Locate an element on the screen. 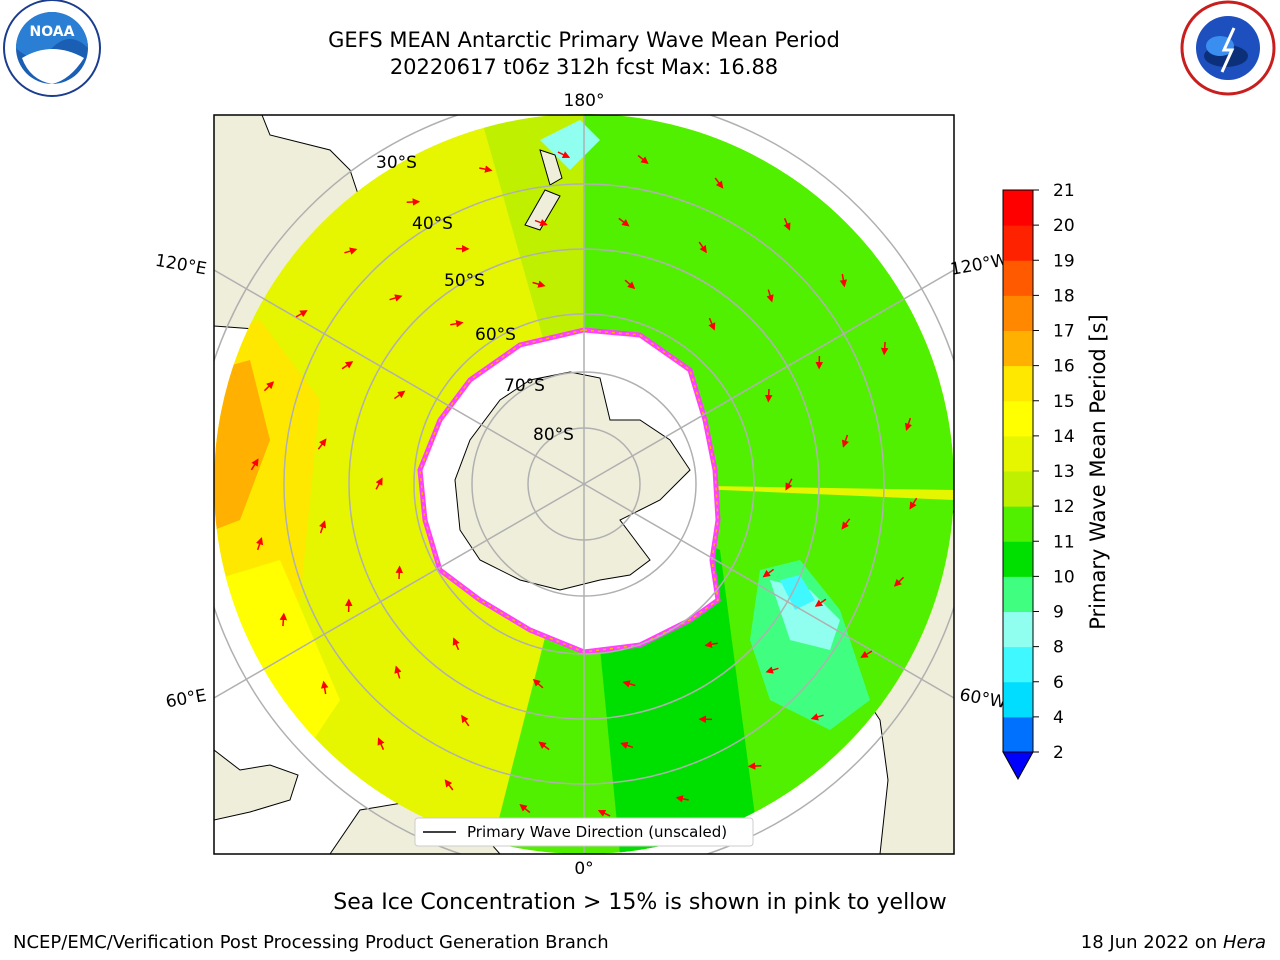  lat-label-80s: 80°S is located at coordinates (553, 435).